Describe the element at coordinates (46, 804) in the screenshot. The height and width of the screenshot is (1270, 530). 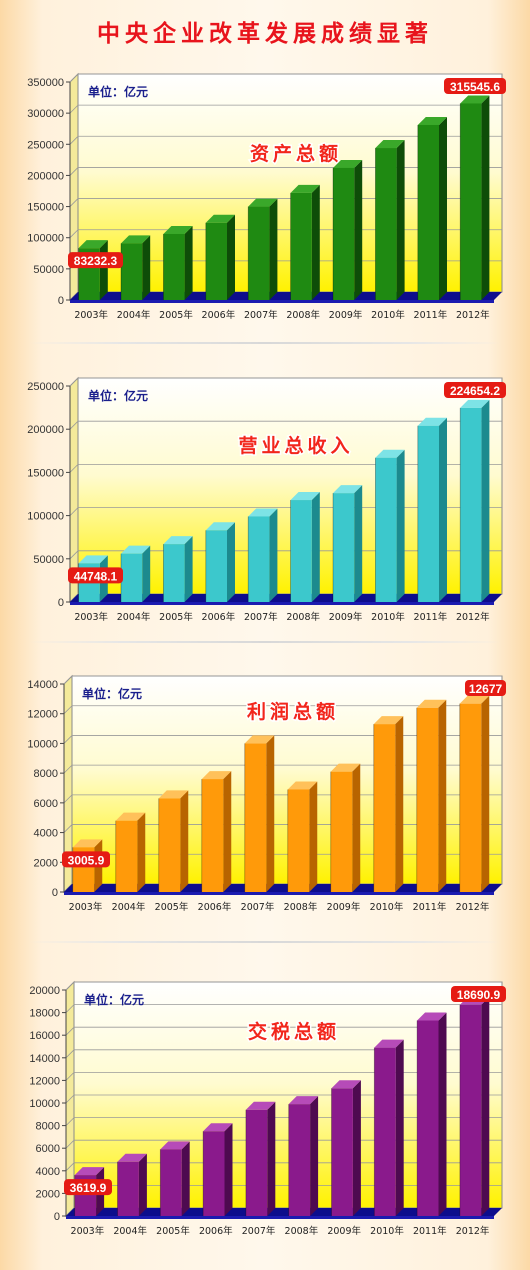
I see `y-tick-label: 6000` at that location.